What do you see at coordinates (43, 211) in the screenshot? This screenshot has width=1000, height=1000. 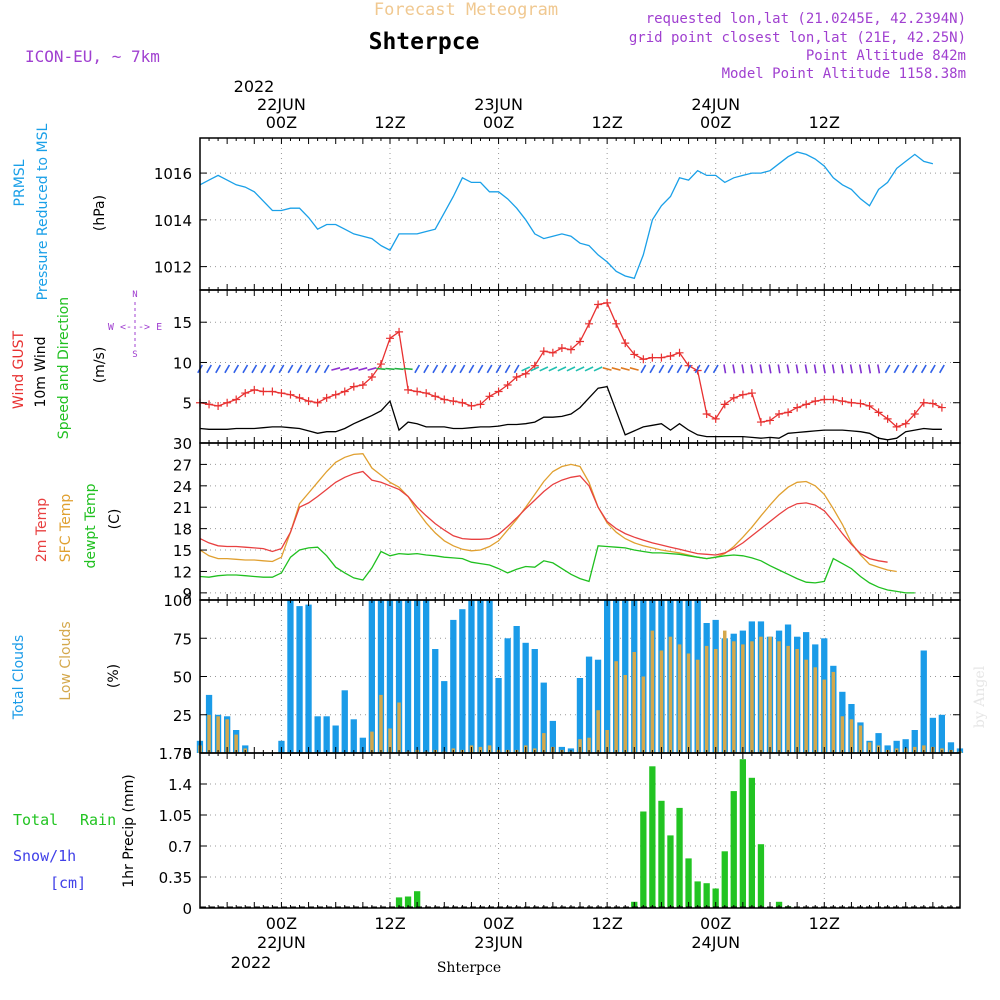 I see `pressure-msl-label: Pressure Reduced to MSL` at bounding box center [43, 211].